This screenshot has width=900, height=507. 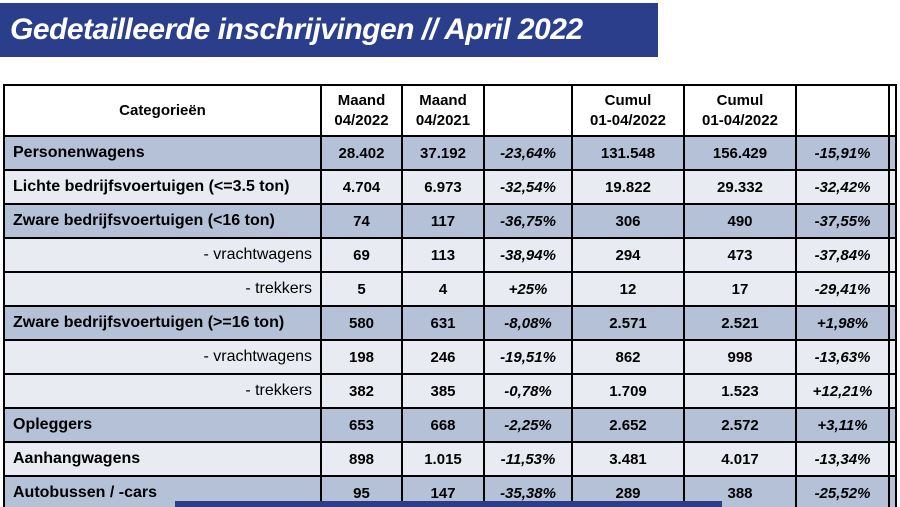 What do you see at coordinates (528, 391) in the screenshot?
I see `percent-cell: -0,78%` at bounding box center [528, 391].